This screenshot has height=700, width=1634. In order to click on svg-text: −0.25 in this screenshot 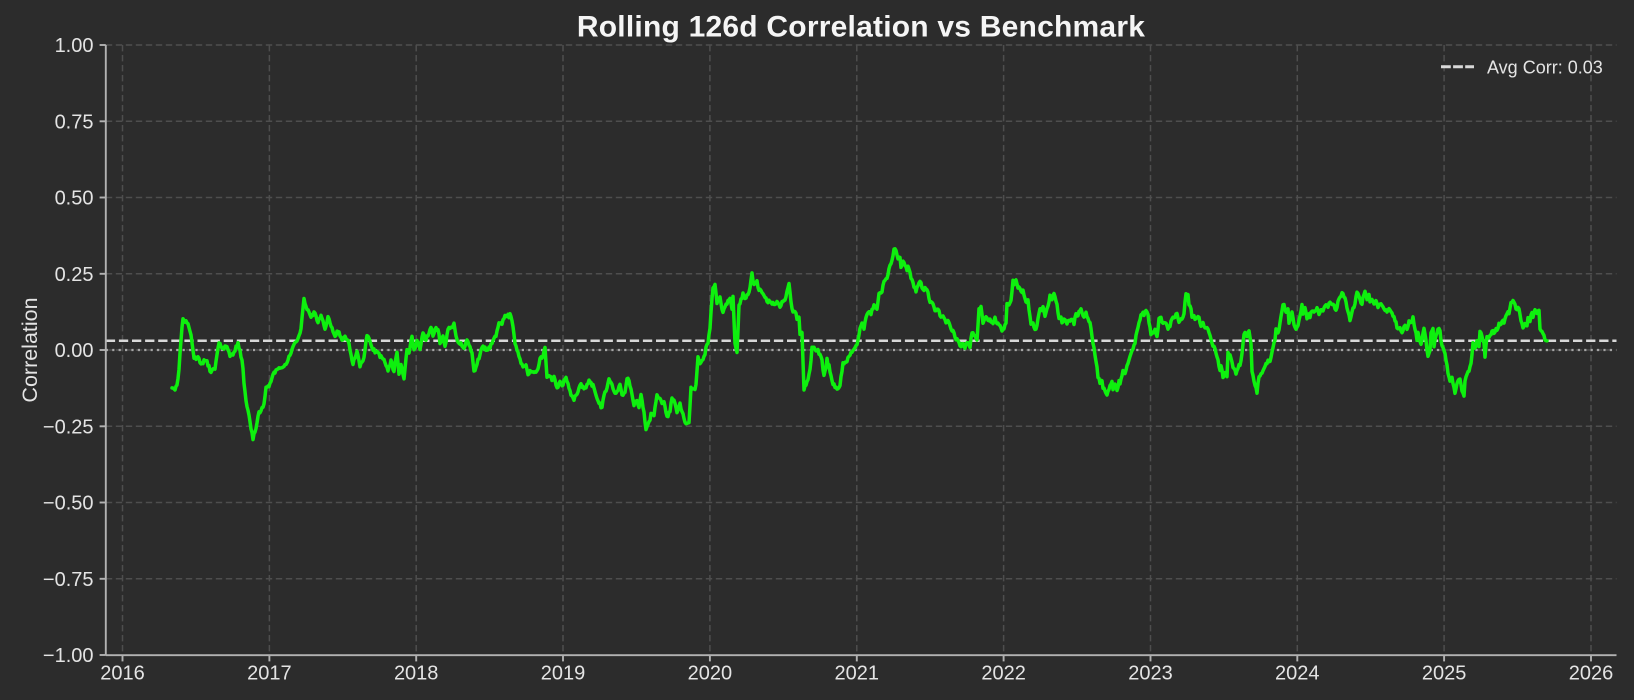, I will do `click(68, 428)`.